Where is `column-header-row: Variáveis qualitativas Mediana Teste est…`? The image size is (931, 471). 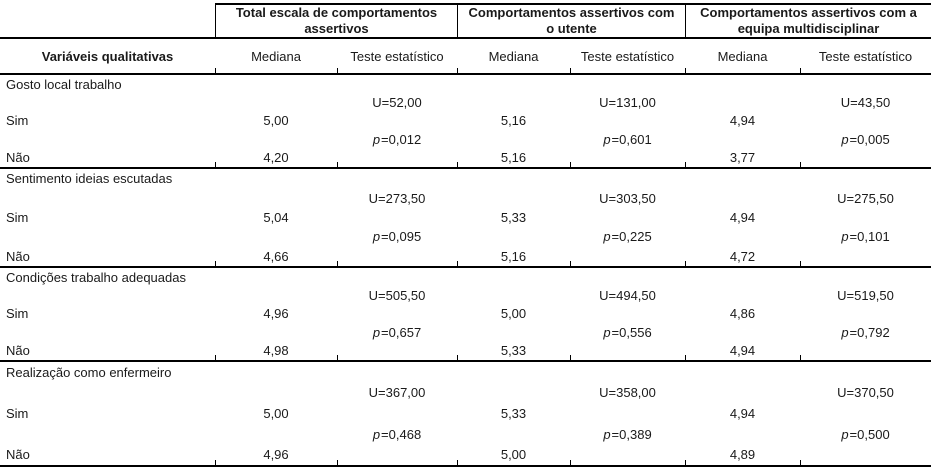
column-header-row: Variáveis qualitativas Mediana Teste est… is located at coordinates (465, 56).